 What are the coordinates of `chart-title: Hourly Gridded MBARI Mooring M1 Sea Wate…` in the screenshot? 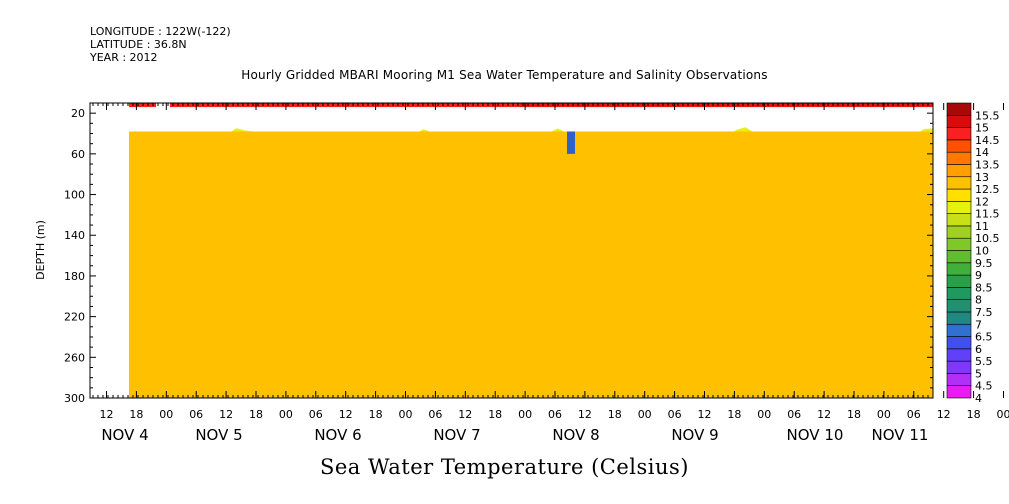 It's located at (504, 75).